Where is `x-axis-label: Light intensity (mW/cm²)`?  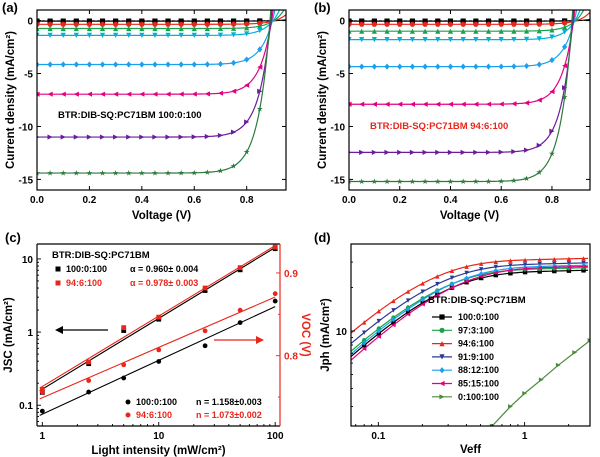 x-axis-label: Light intensity (mW/cm²) is located at coordinates (158, 451).